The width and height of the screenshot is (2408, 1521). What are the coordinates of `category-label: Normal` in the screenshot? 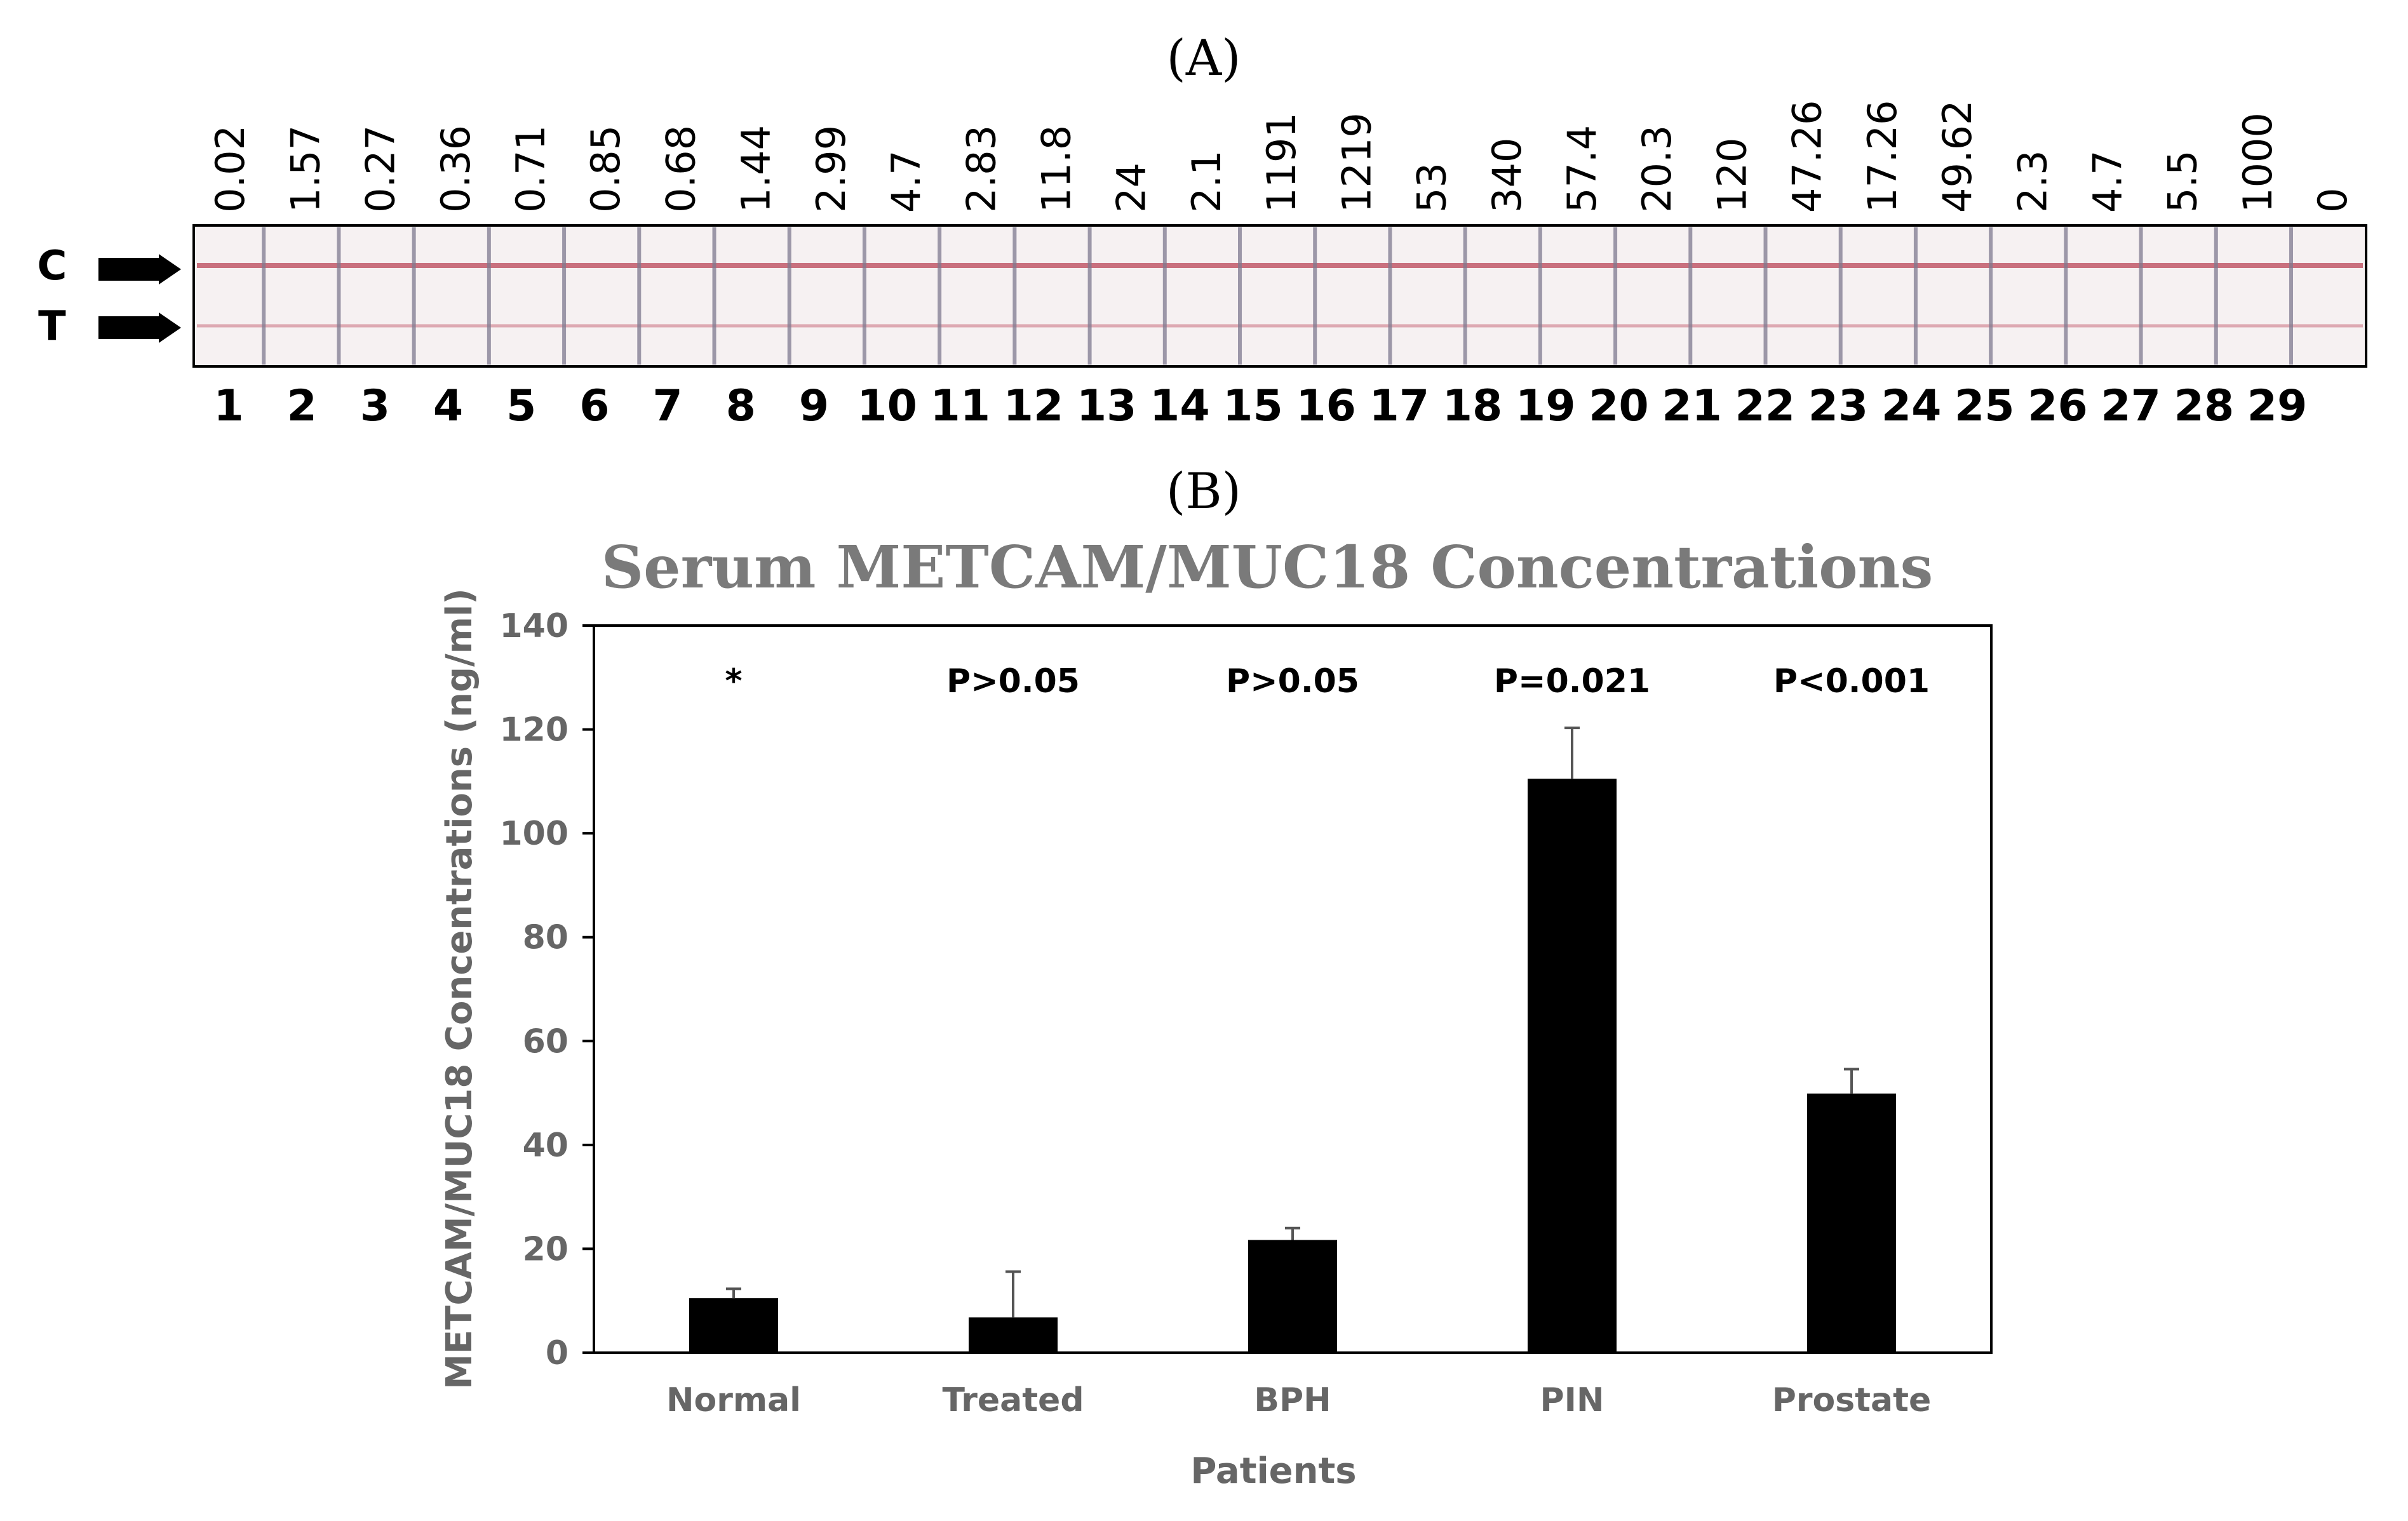 It's located at (733, 1400).